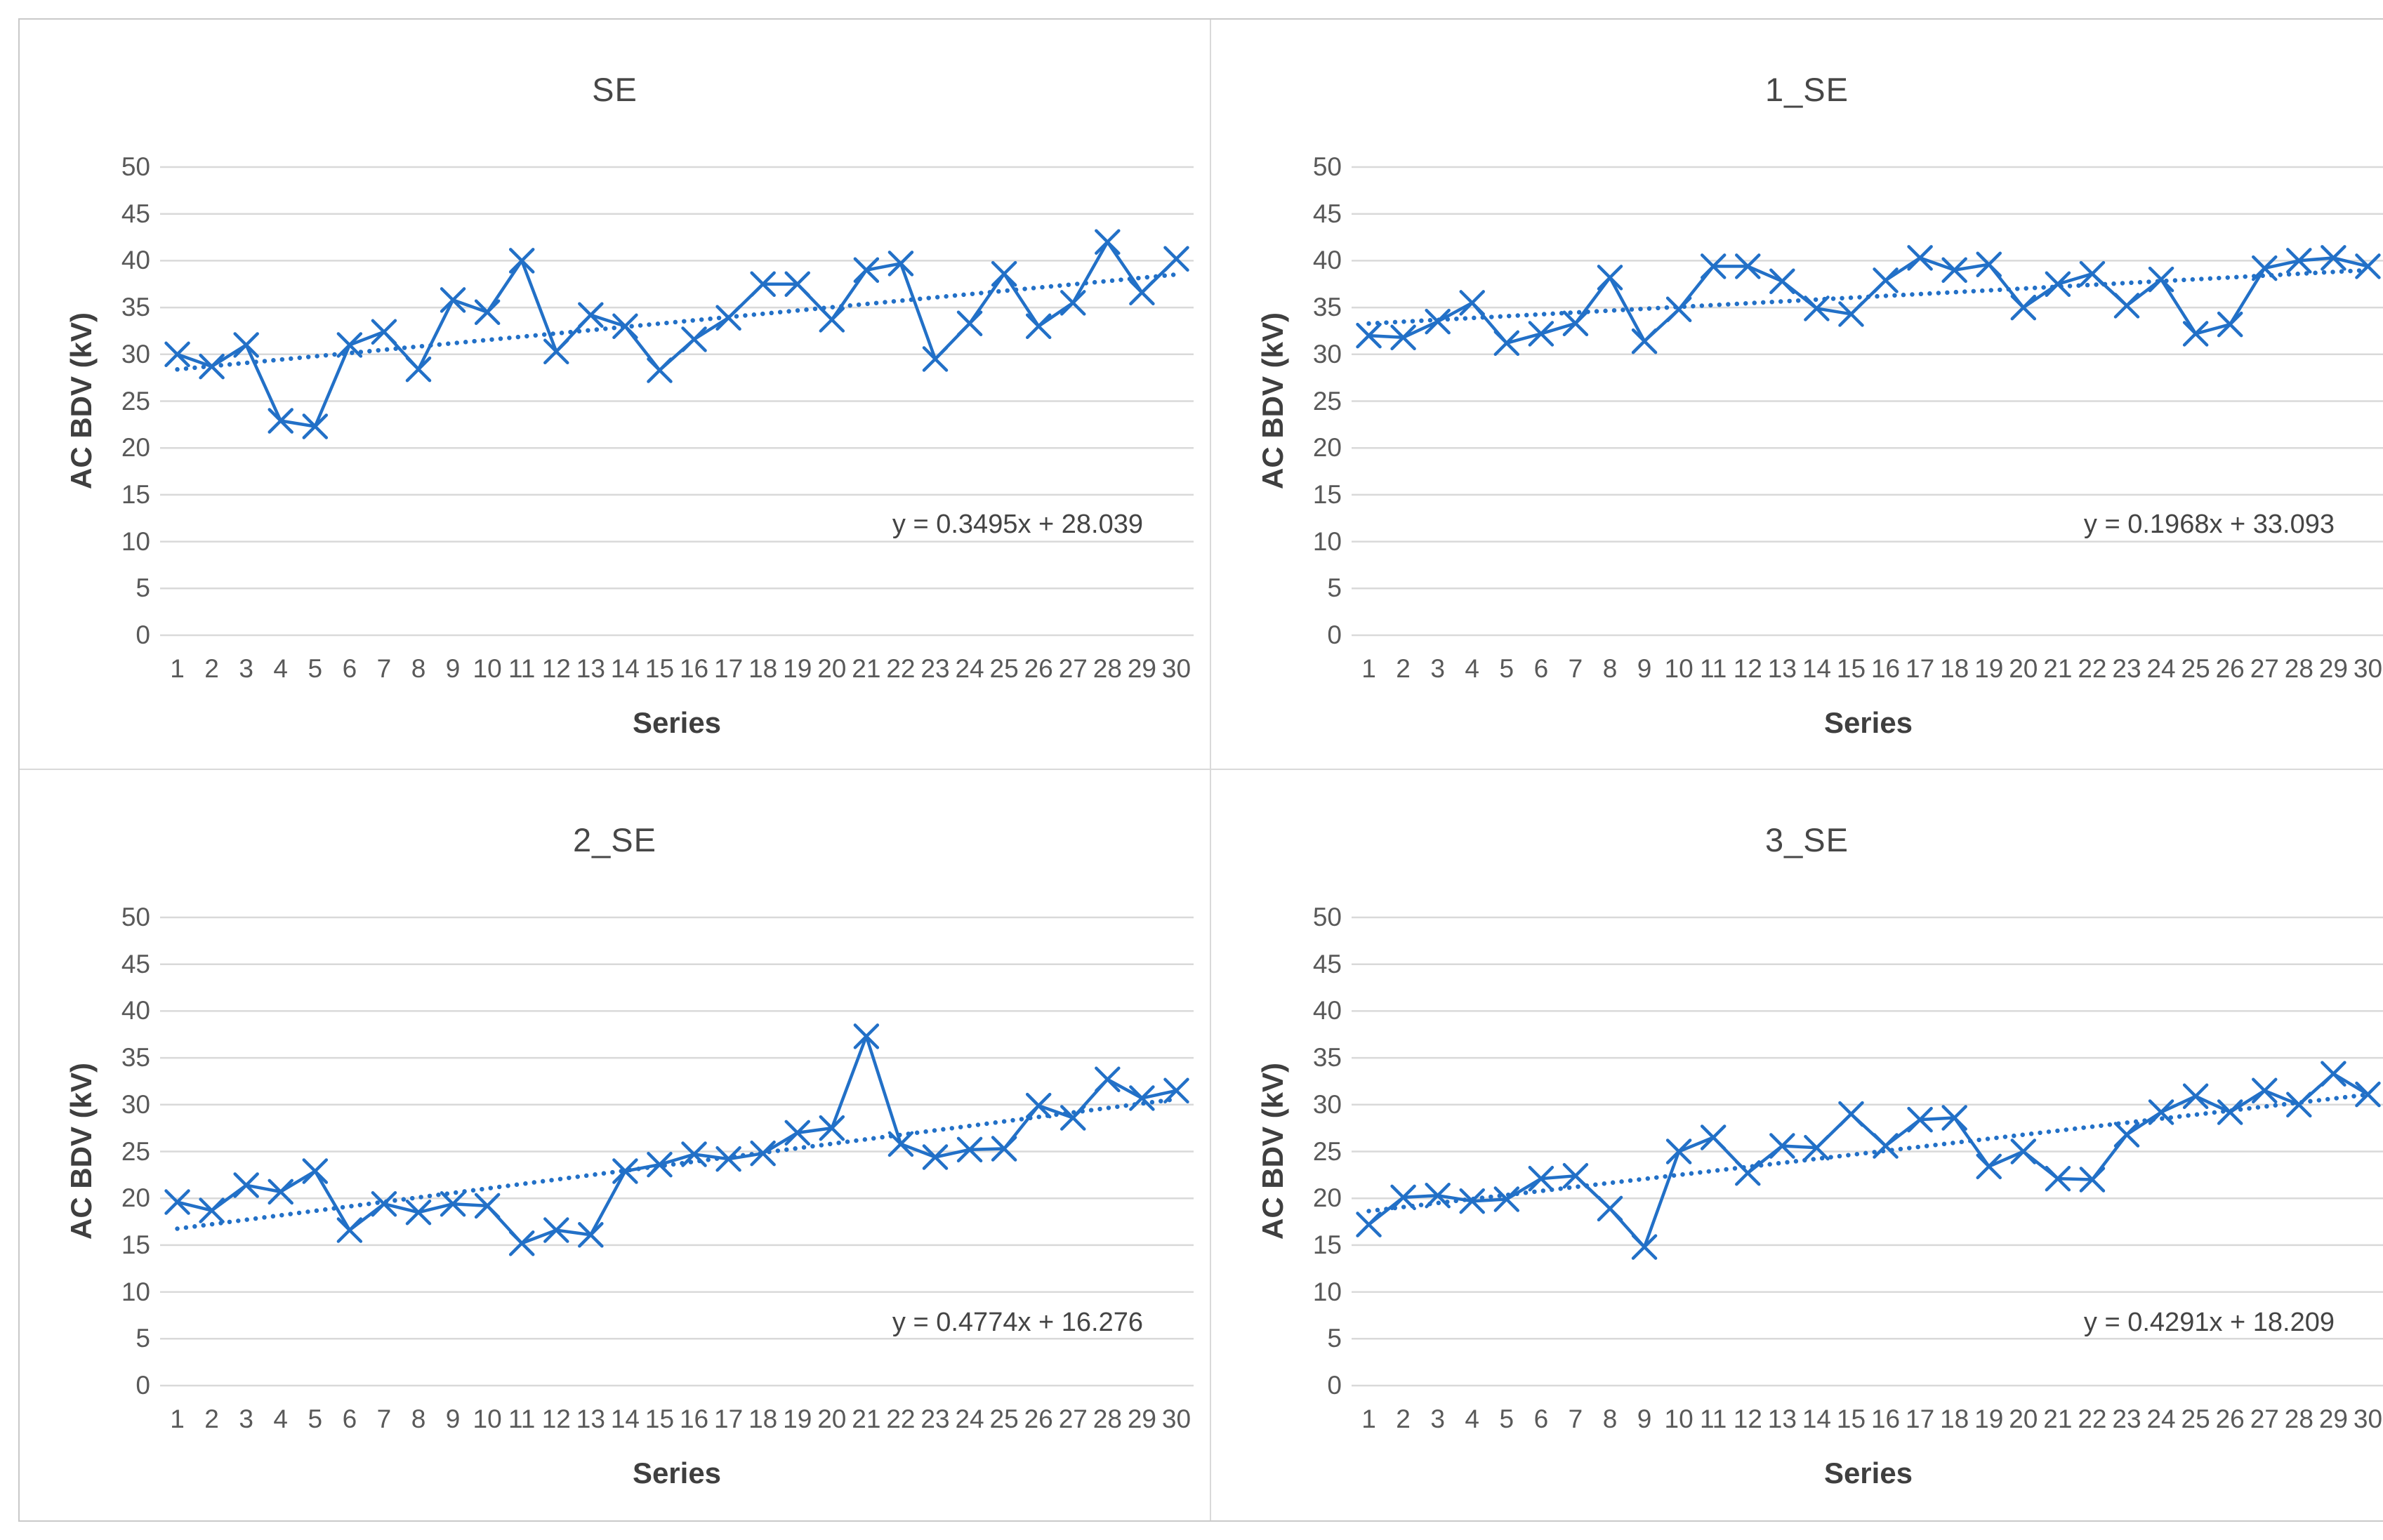 The height and width of the screenshot is (1540, 2383). What do you see at coordinates (522, 669) in the screenshot?
I see `x-tick-label: 11` at bounding box center [522, 669].